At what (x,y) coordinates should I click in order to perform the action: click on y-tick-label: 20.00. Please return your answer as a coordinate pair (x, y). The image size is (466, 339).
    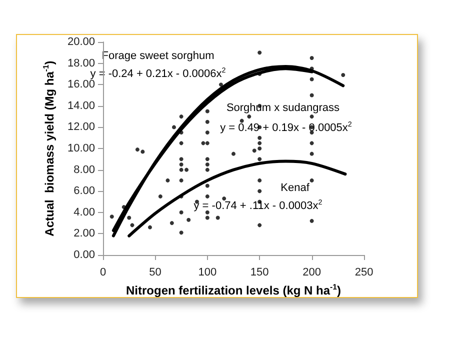
    Looking at the image, I should click on (81, 42).